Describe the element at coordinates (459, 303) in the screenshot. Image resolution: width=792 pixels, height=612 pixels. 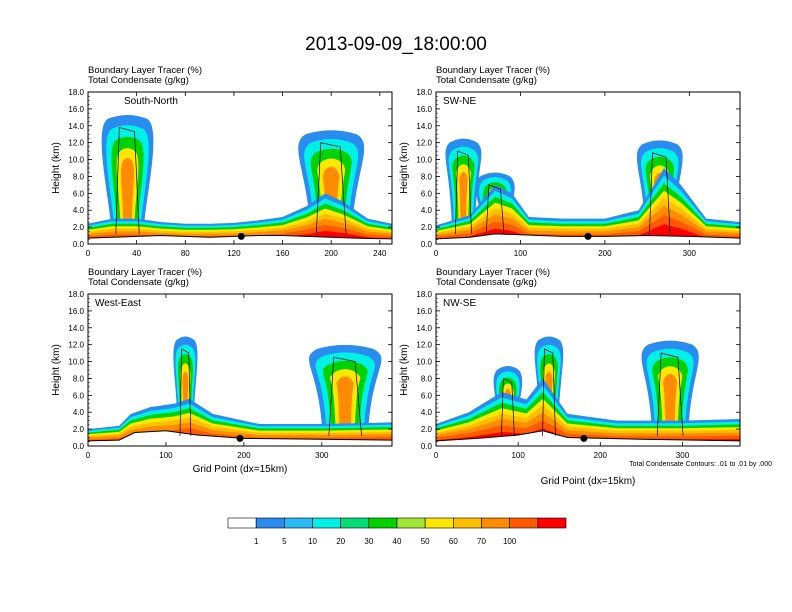
I see `panel-label: NW-SE` at that location.